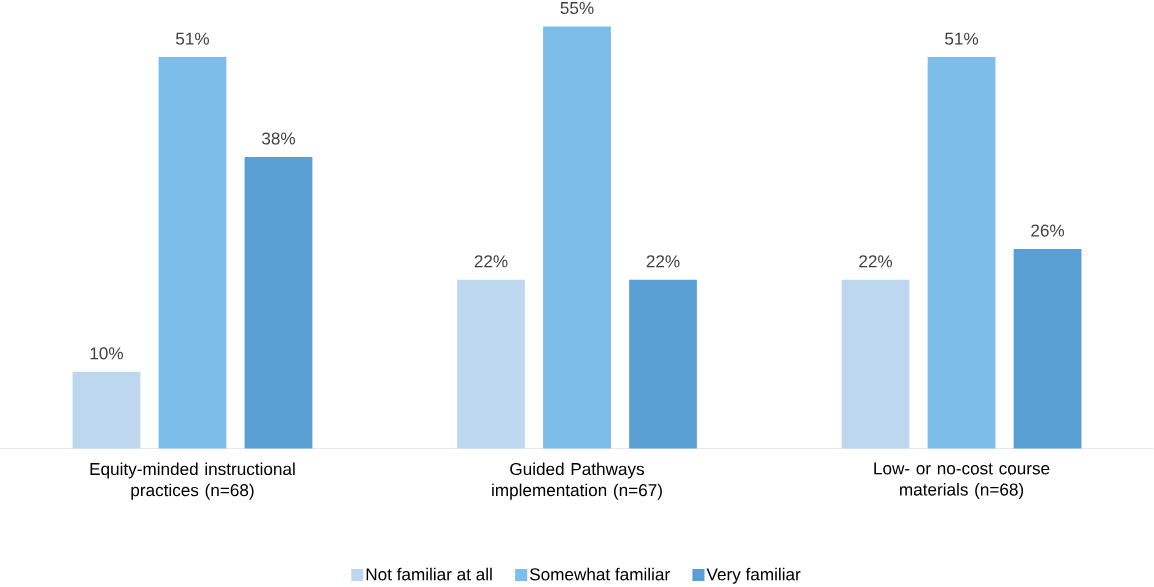 The image size is (1154, 587). What do you see at coordinates (599, 574) in the screenshot?
I see `legend-label: Somewhat familiar` at bounding box center [599, 574].